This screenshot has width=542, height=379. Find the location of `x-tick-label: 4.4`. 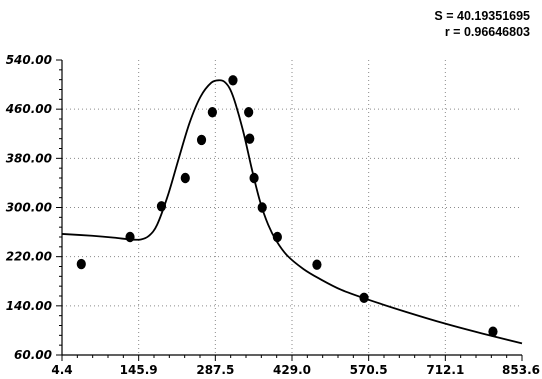

x-tick-label: 4.4 is located at coordinates (61, 370).